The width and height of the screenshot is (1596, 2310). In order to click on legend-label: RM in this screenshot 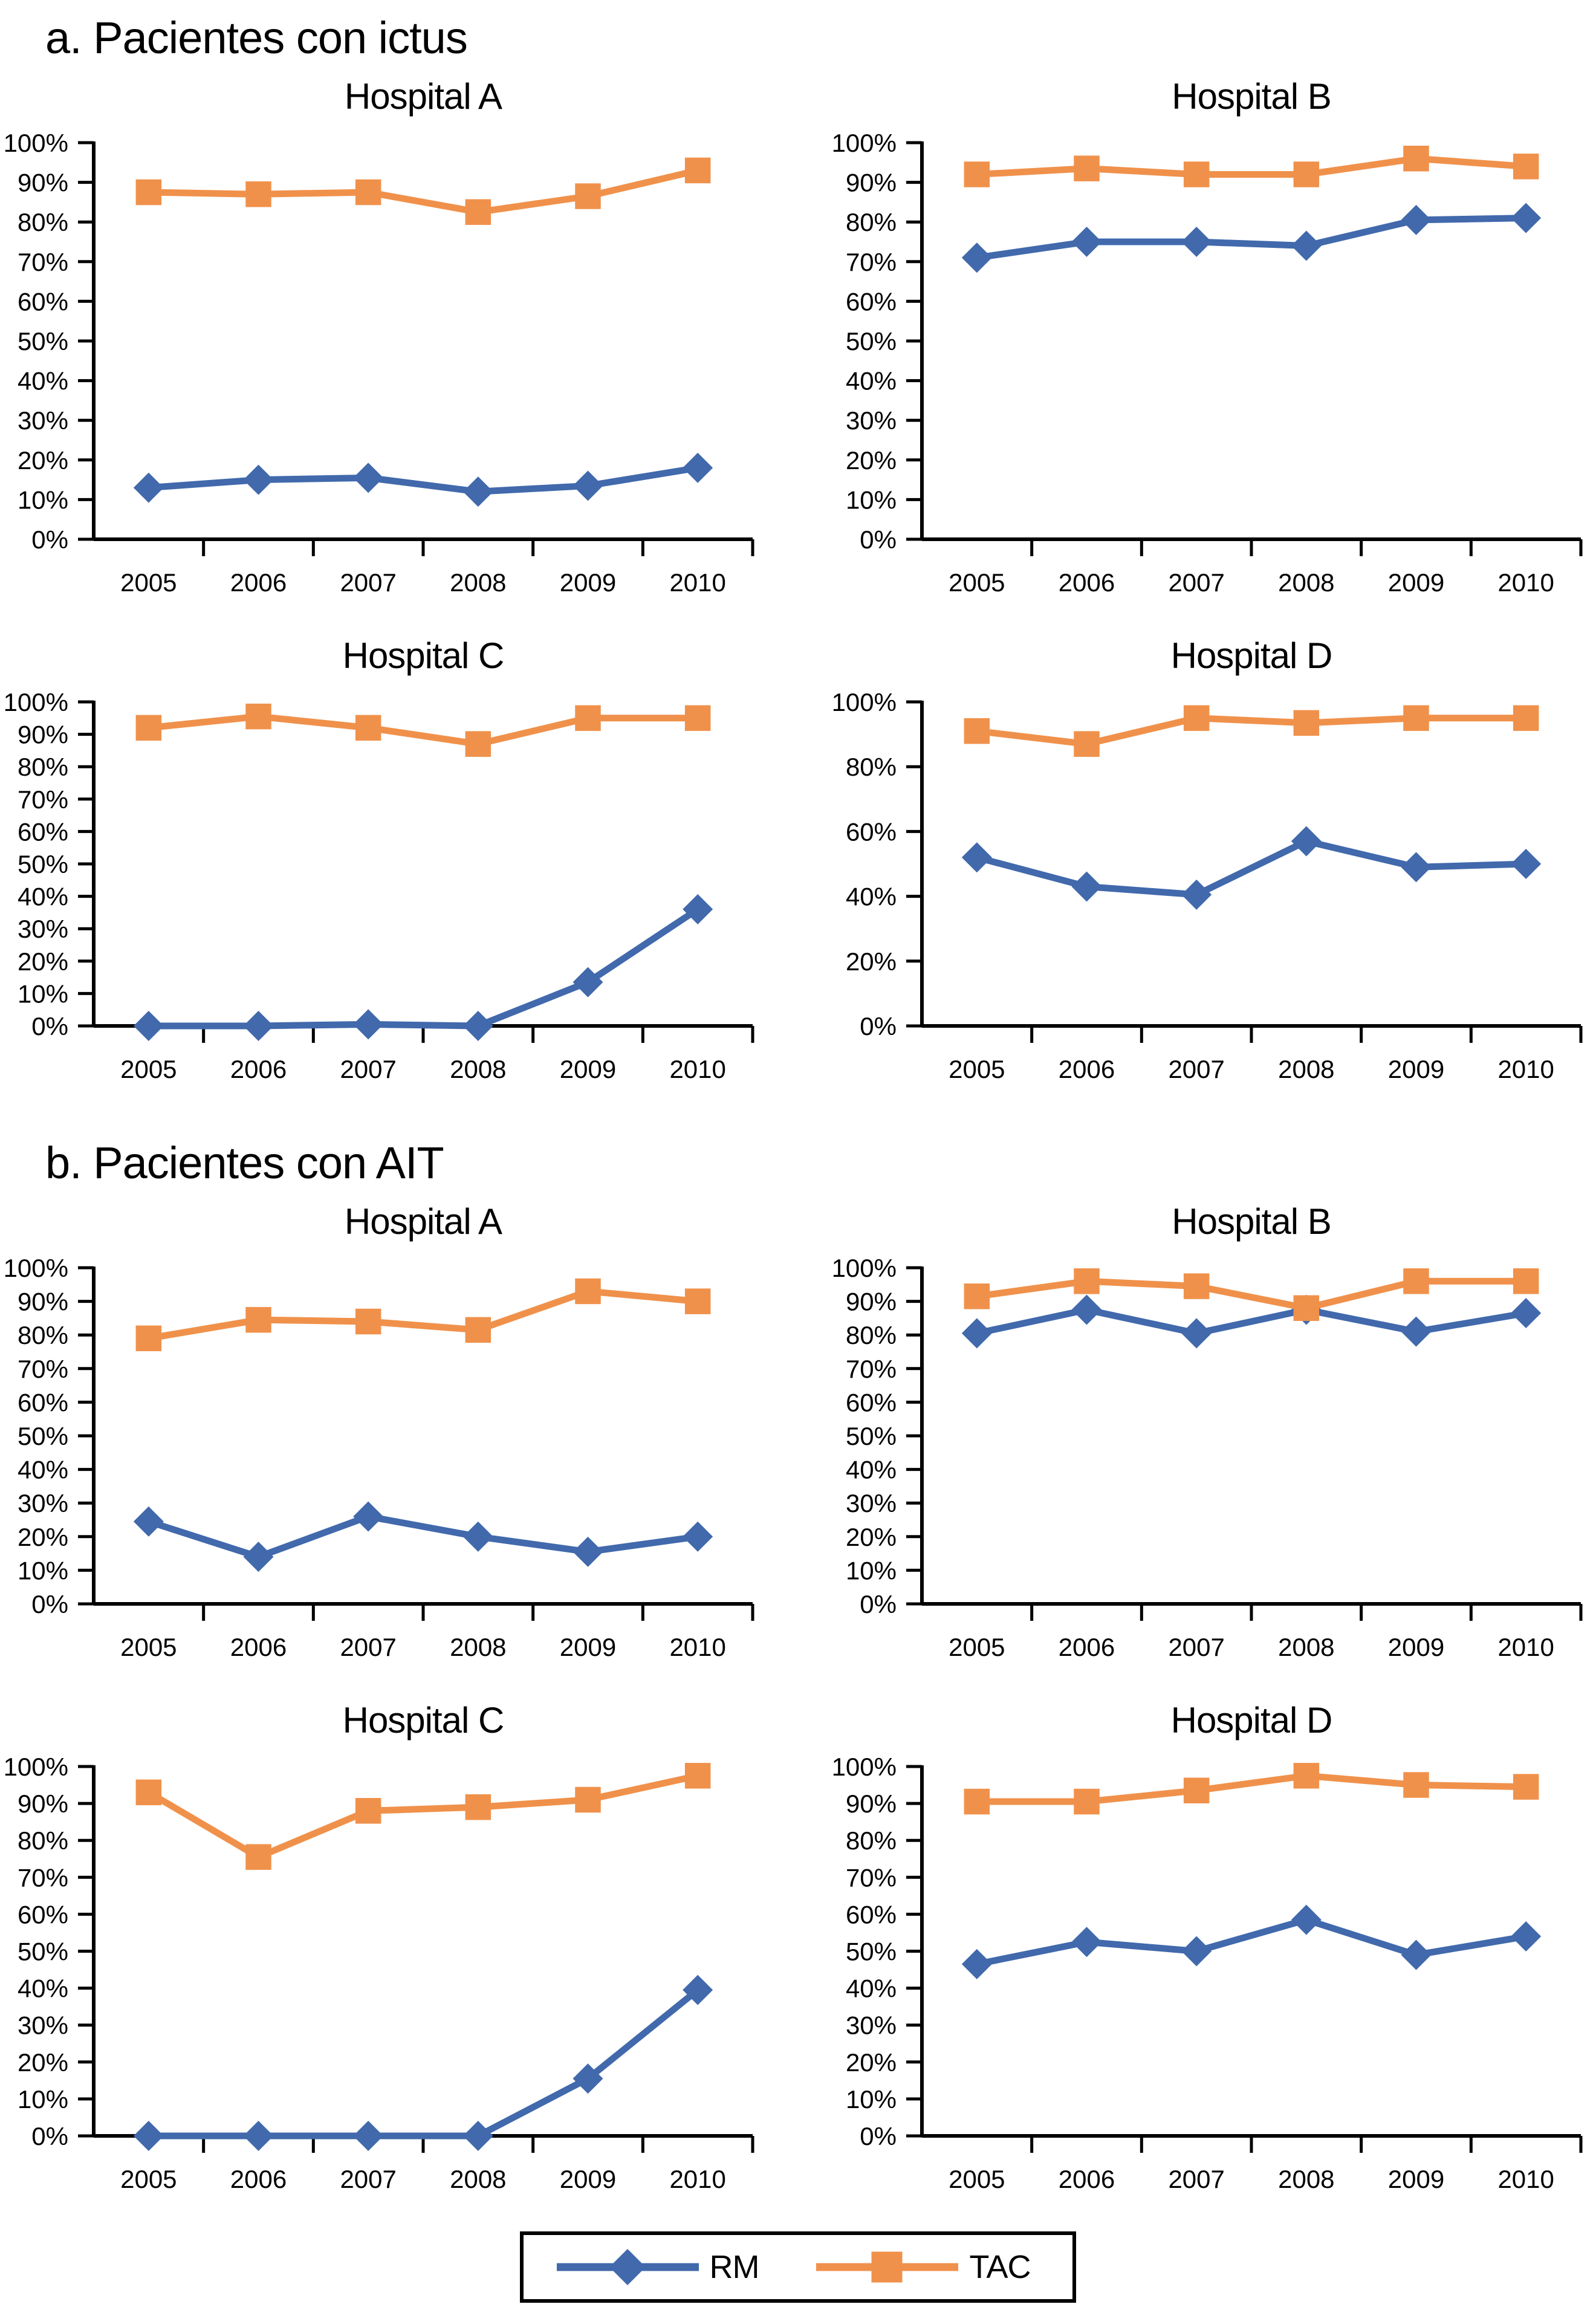, I will do `click(734, 2267)`.